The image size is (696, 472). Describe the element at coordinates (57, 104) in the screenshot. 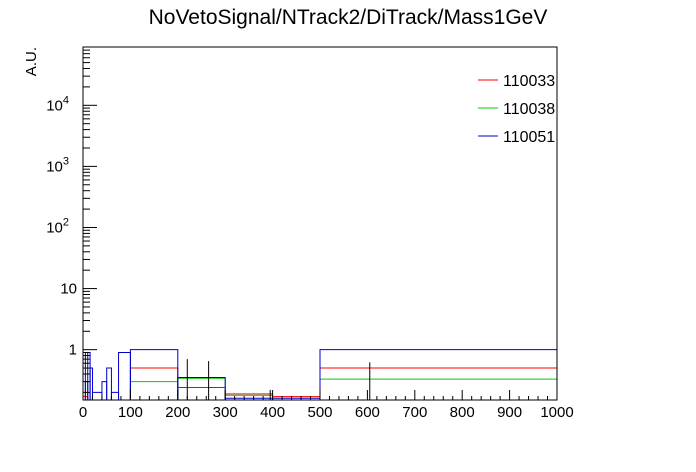

I see `y-tick-label-4: 10⁴` at that location.